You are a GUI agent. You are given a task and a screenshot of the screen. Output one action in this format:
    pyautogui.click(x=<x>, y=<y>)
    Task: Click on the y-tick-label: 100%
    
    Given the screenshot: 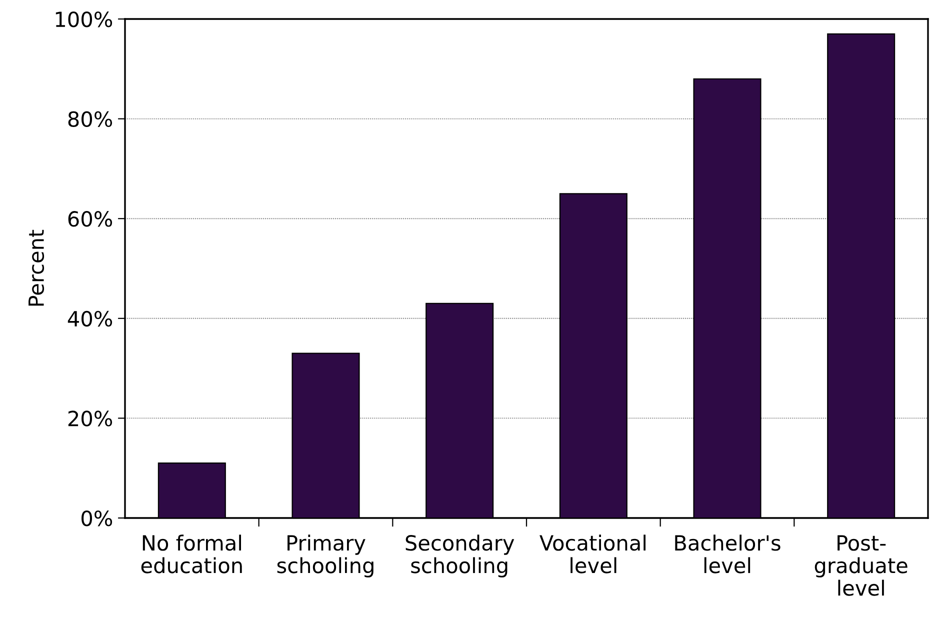 What is the action you would take?
    pyautogui.click(x=84, y=19)
    